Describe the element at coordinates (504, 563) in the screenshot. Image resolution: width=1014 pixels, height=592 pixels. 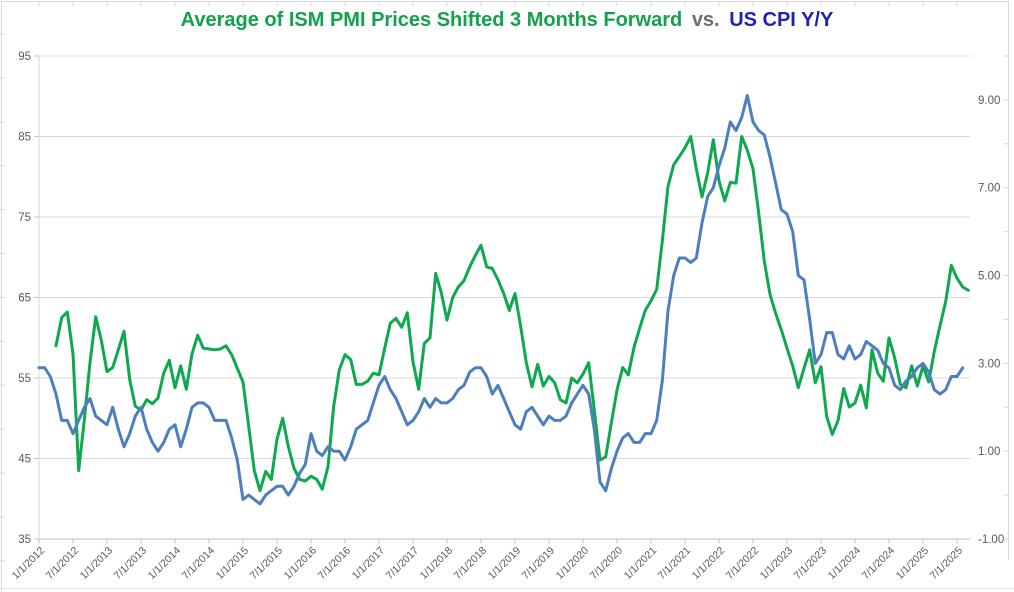
I see `x-axis-label: 1/1/2019` at that location.